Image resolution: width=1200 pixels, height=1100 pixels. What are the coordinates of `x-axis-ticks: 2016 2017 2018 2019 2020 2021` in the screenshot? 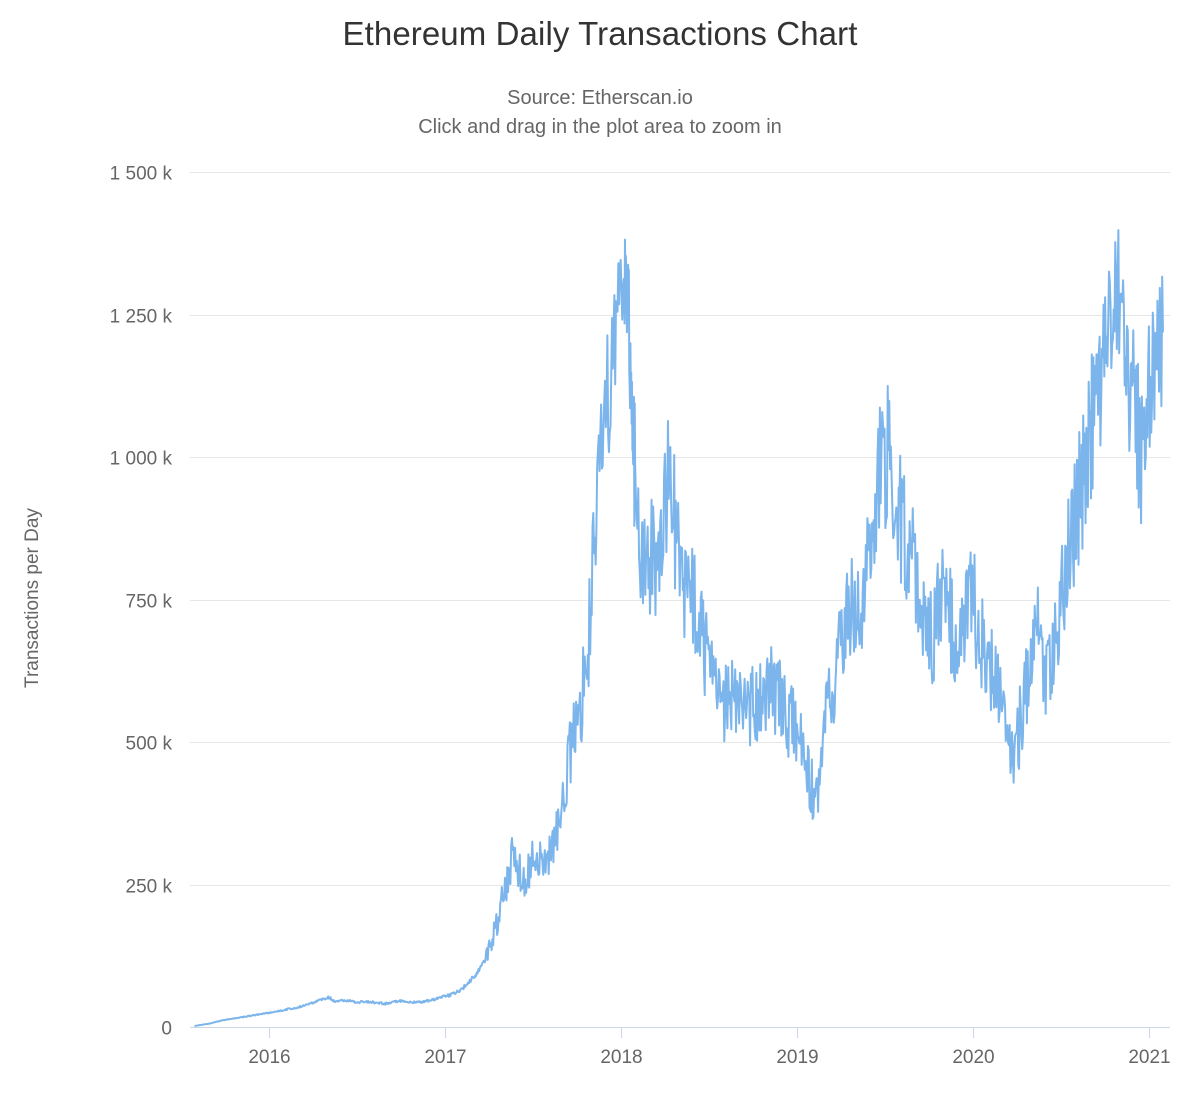 It's located at (709, 1047).